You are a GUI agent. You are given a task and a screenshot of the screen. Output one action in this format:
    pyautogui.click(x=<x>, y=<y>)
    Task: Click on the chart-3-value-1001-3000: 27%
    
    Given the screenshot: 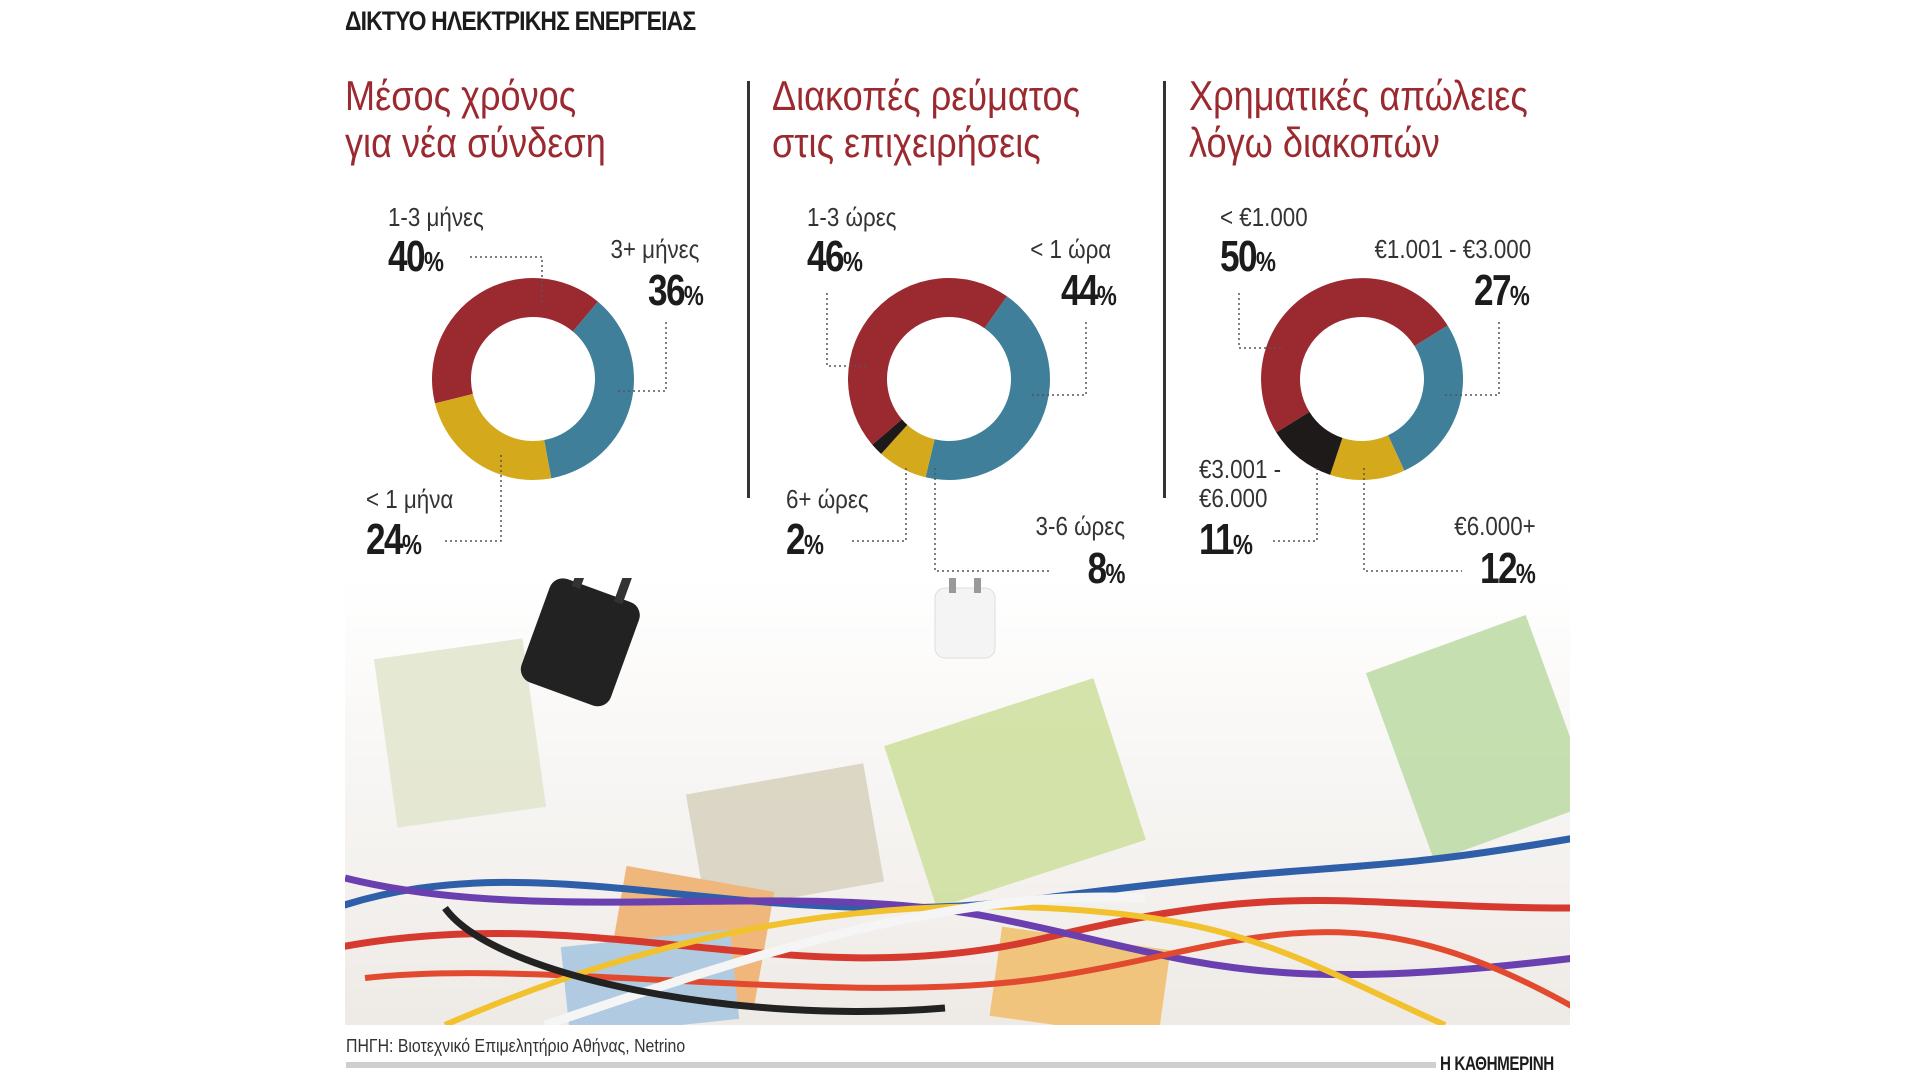 What is the action you would take?
    pyautogui.click(x=1502, y=290)
    